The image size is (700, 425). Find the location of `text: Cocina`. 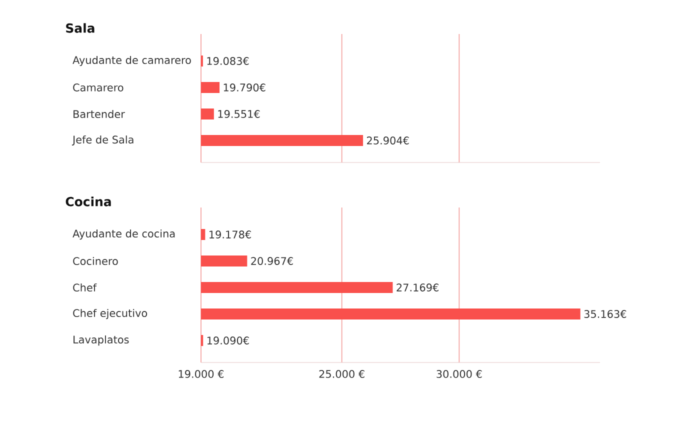

text: Cocina is located at coordinates (88, 201).